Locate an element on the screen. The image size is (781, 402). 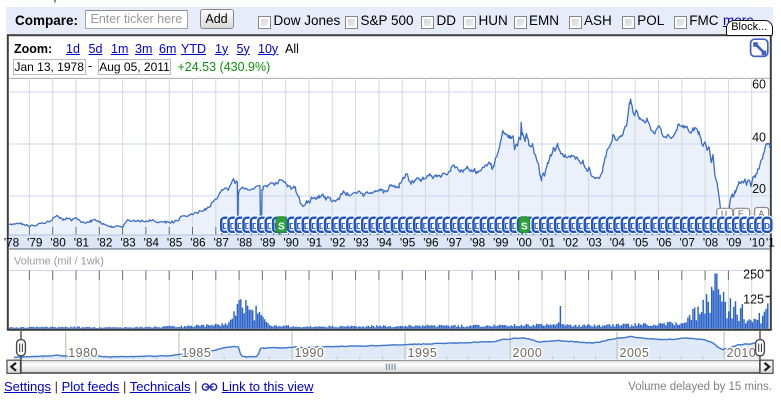
svg-text: 2000 is located at coordinates (528, 353).